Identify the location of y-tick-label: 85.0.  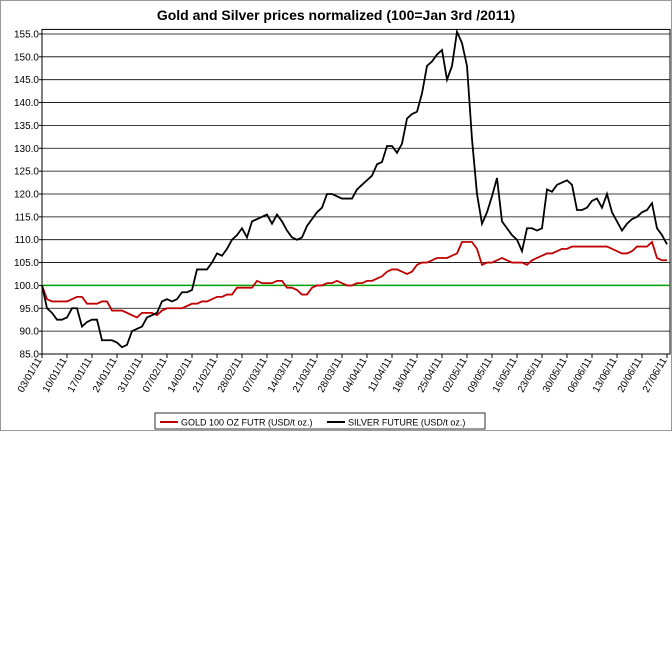
(30, 355).